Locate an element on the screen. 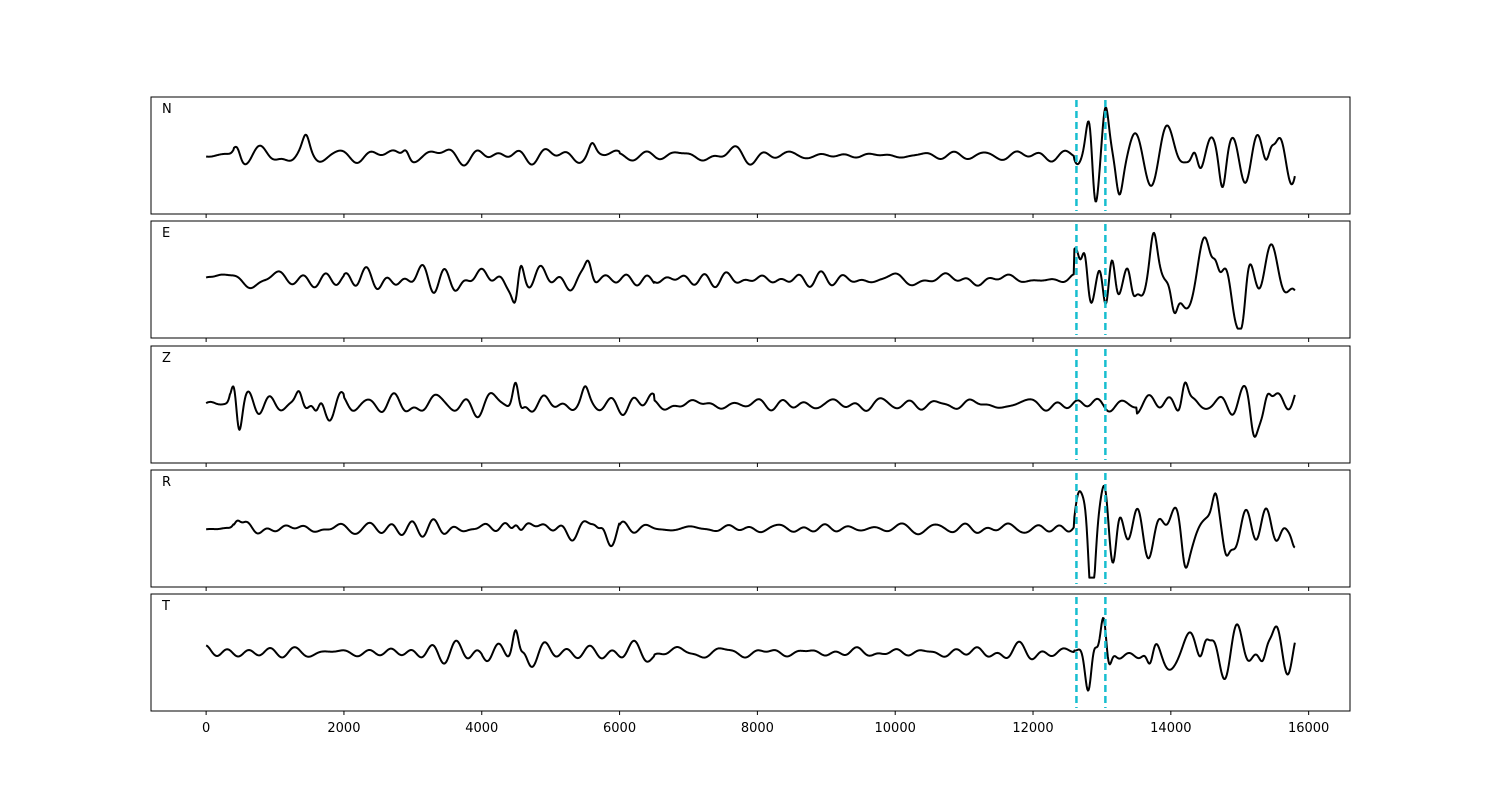  x-tick-label: 14000 is located at coordinates (1170, 728).